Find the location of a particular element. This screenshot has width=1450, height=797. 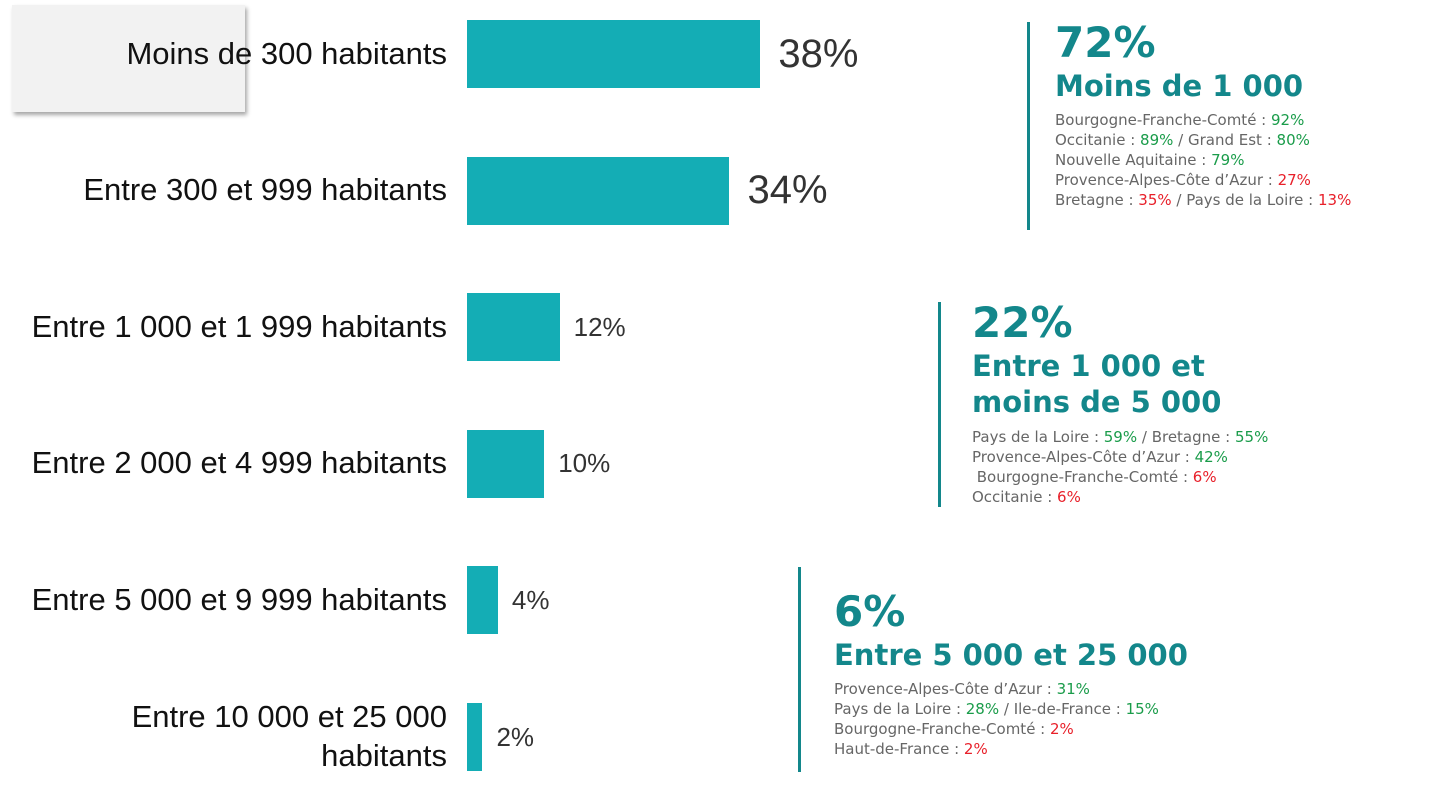

detail-text: 55% is located at coordinates (1251, 436).